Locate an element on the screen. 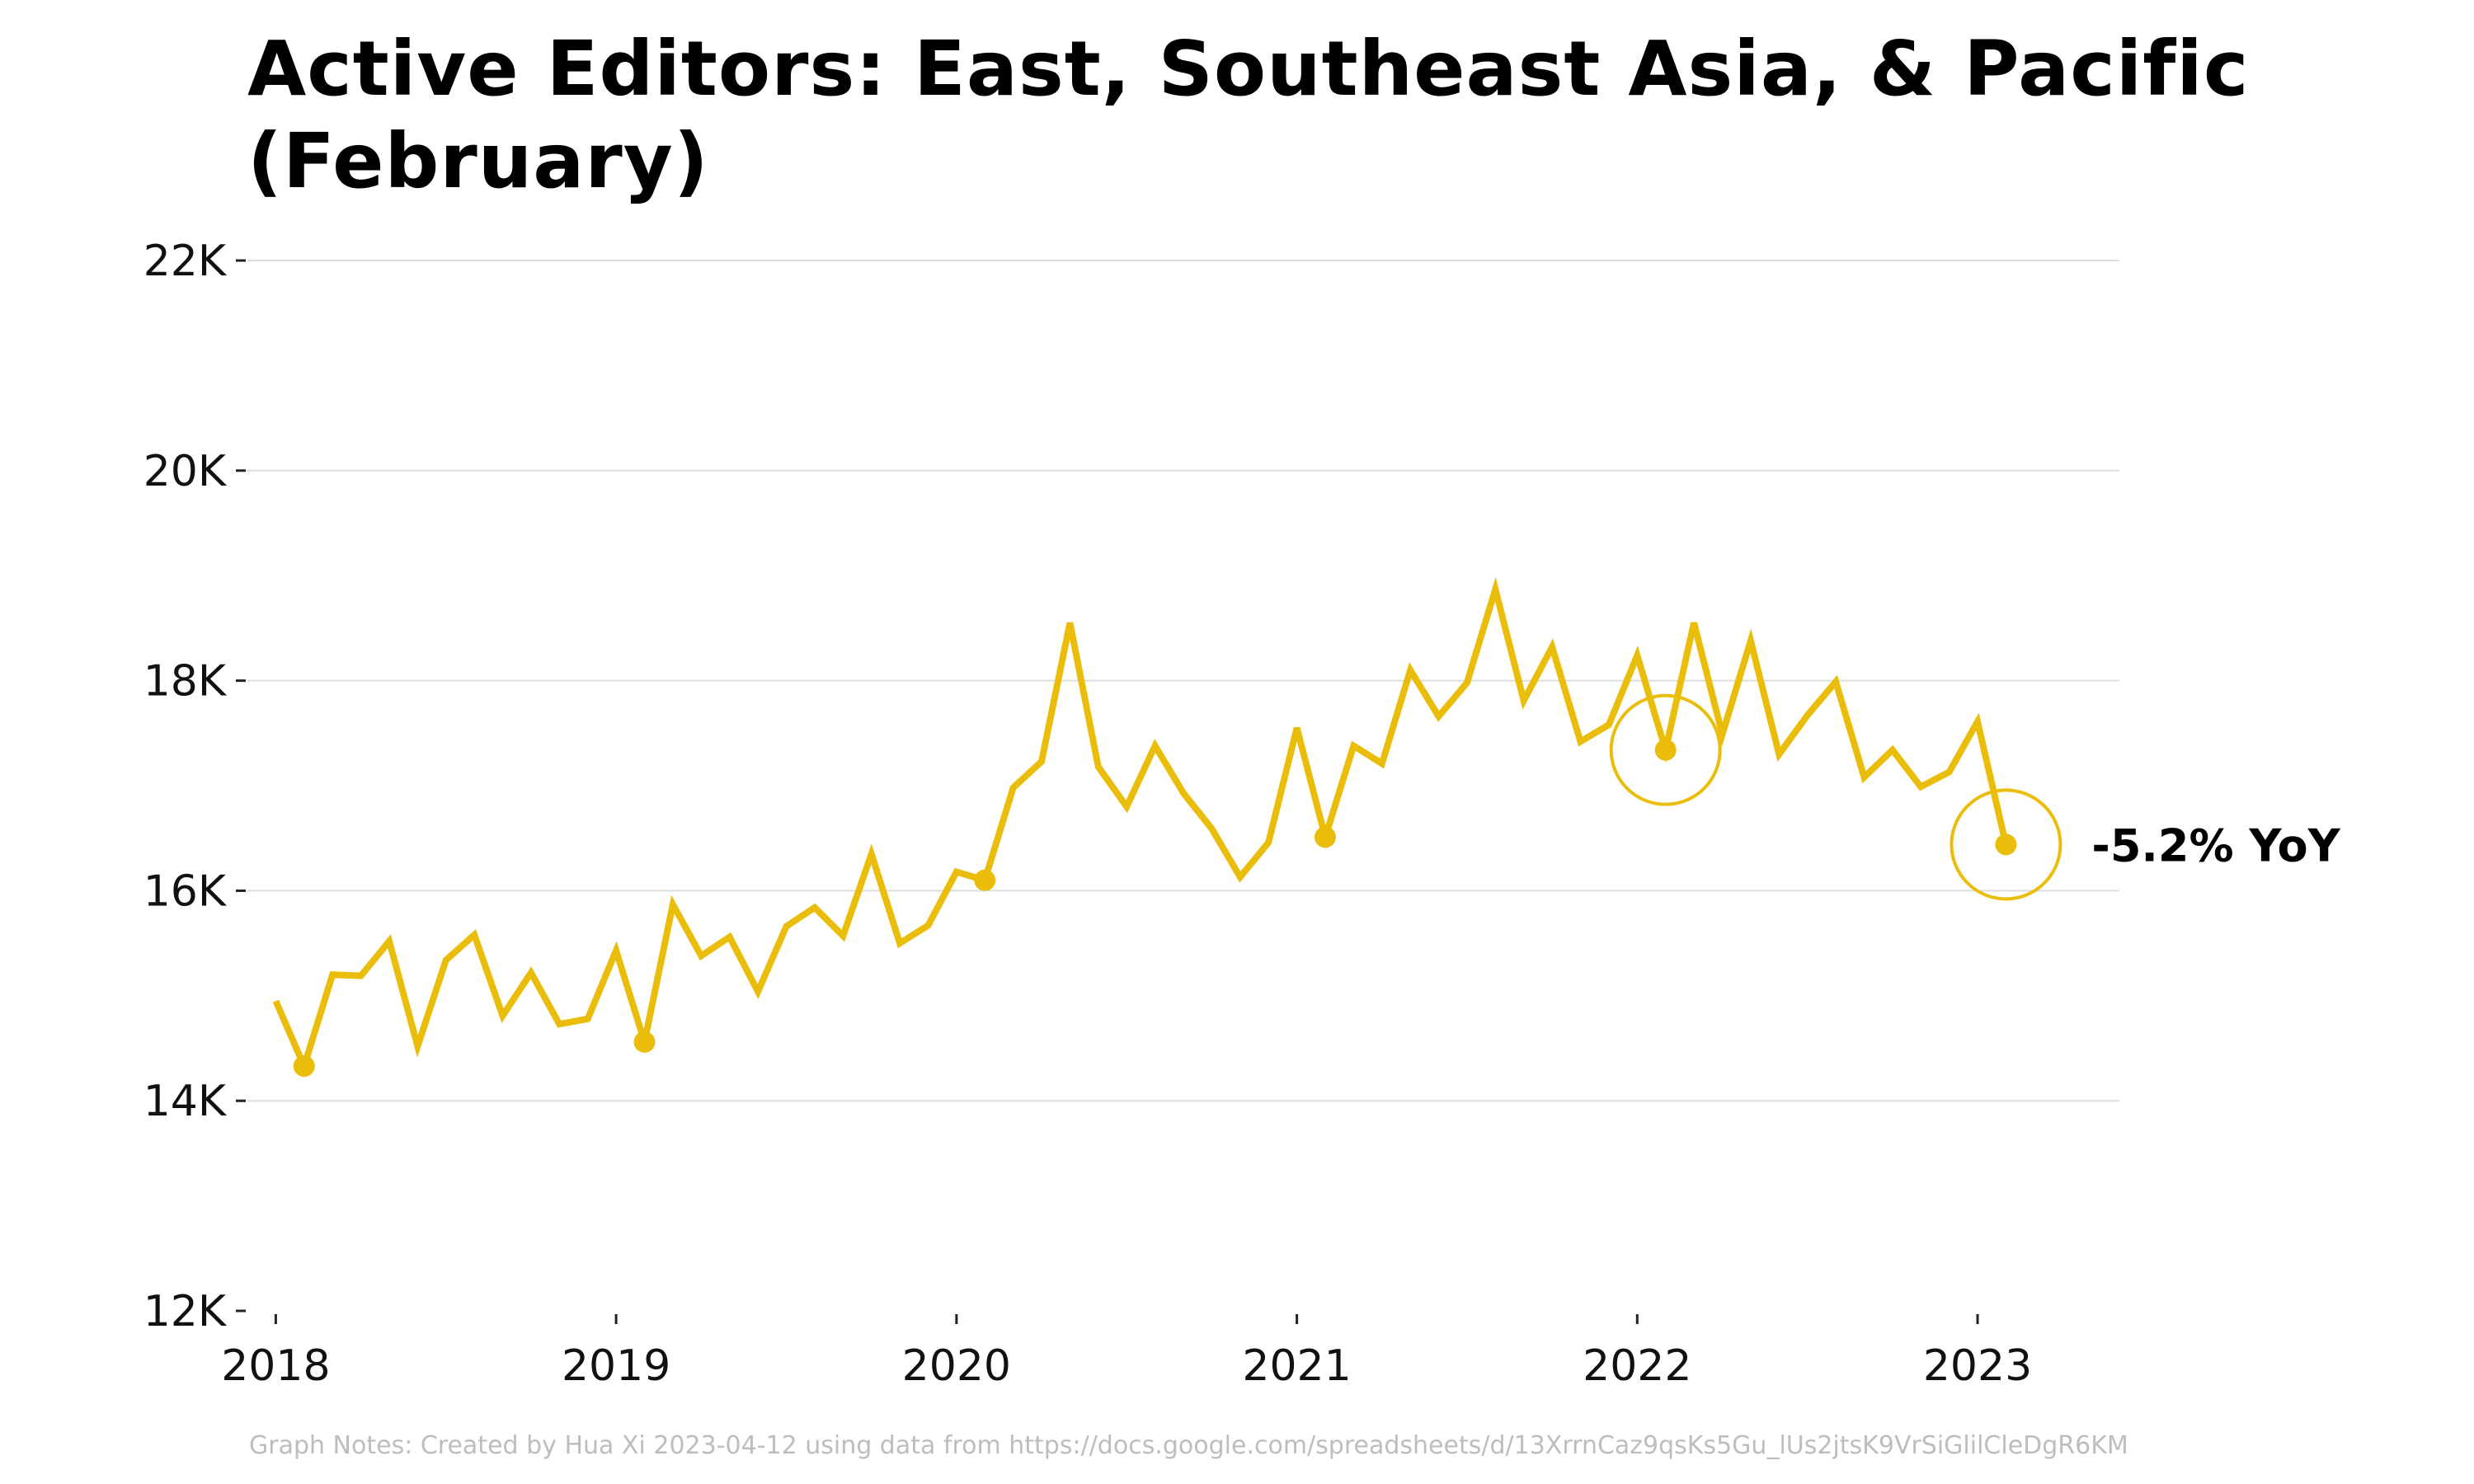 The image size is (2474, 1484). annotation-layer: -5.2% YoY is located at coordinates (2215, 845).